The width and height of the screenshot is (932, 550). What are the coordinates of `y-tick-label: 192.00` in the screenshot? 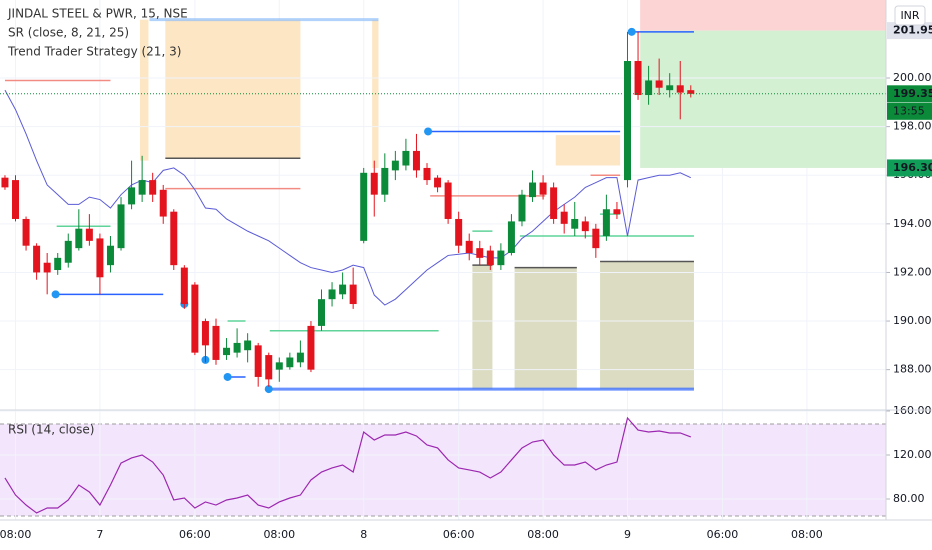 It's located at (912, 271).